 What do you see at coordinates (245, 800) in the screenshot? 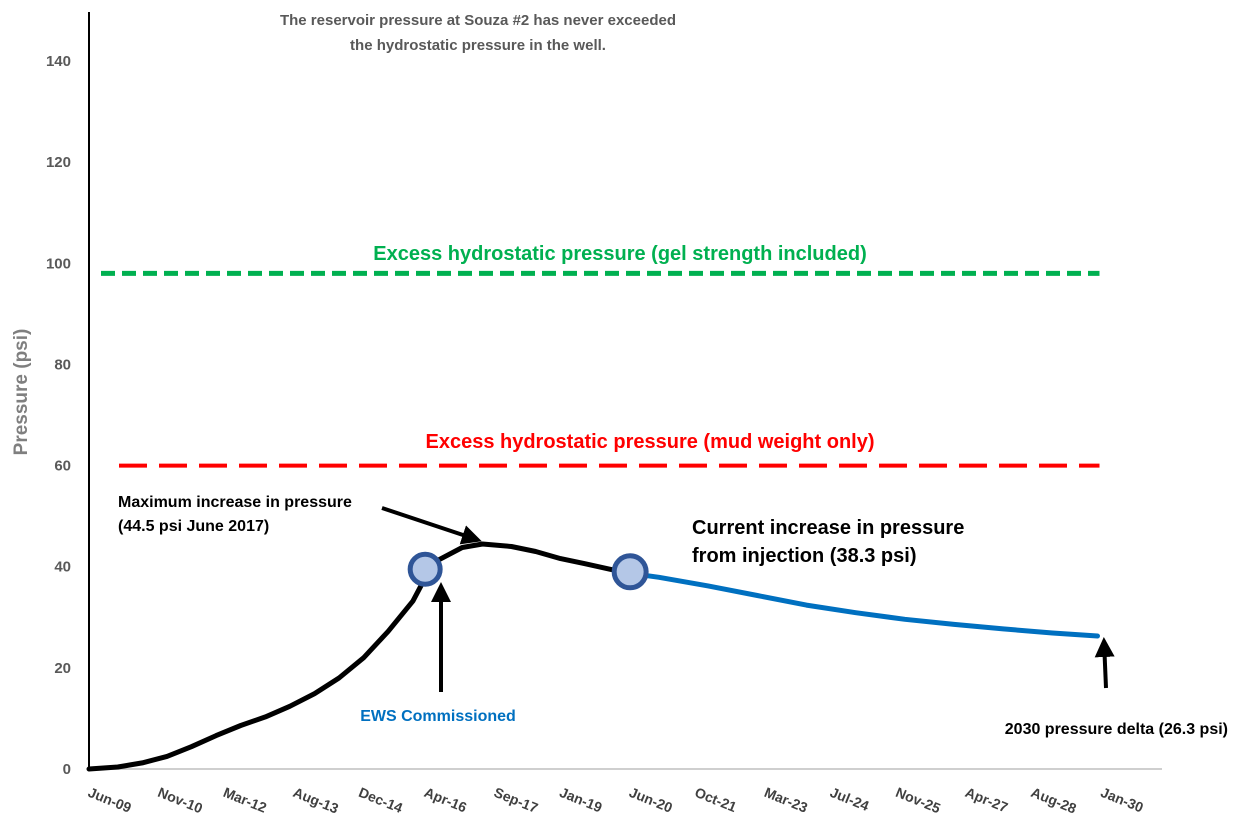
I see `x-tick-label: Mar-12` at bounding box center [245, 800].